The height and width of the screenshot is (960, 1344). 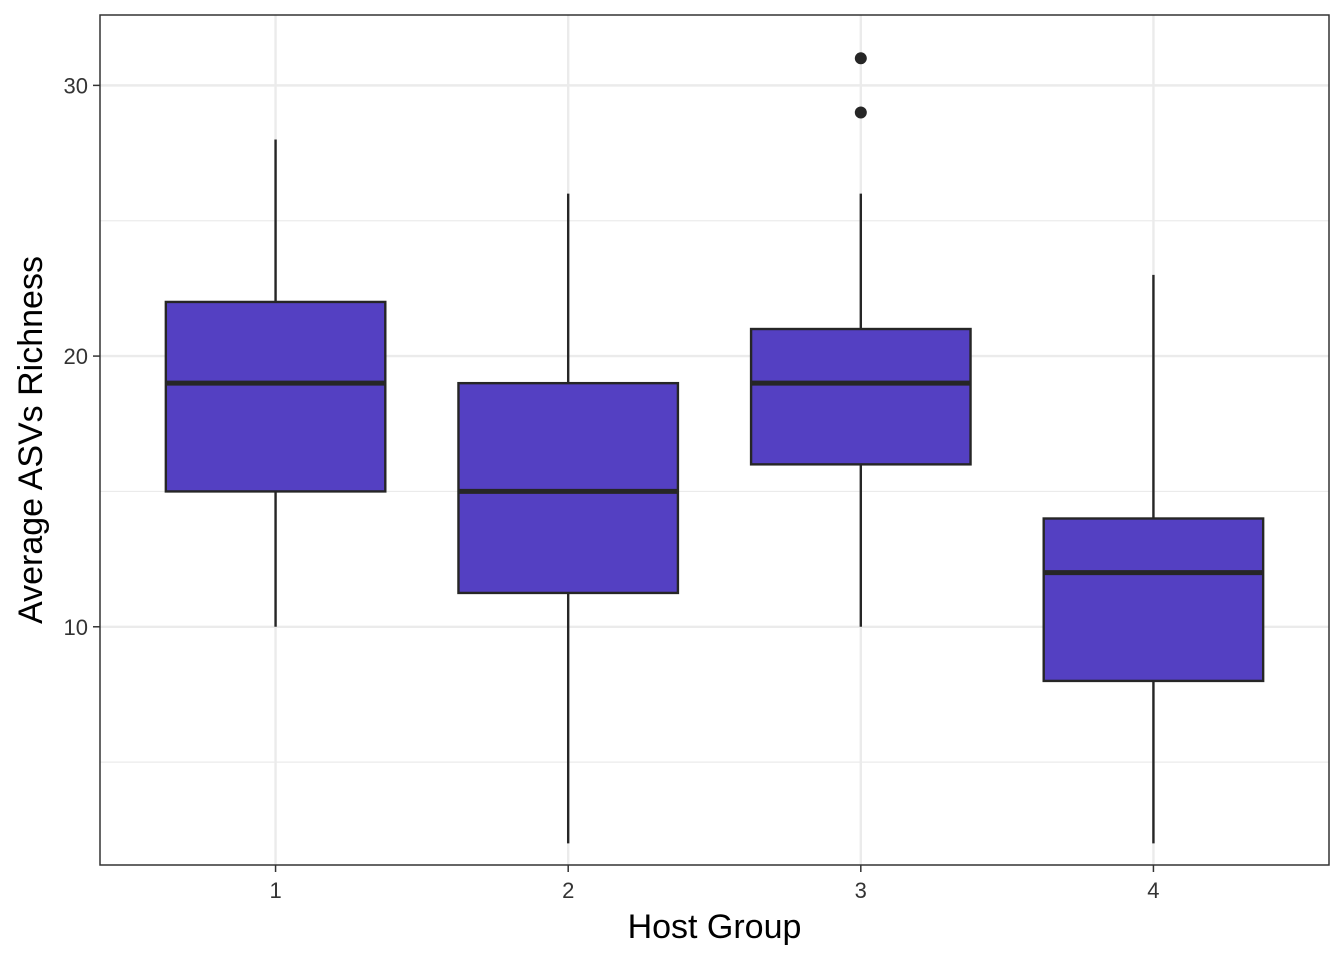 I want to click on x-tick-label: 2, so click(x=568, y=890).